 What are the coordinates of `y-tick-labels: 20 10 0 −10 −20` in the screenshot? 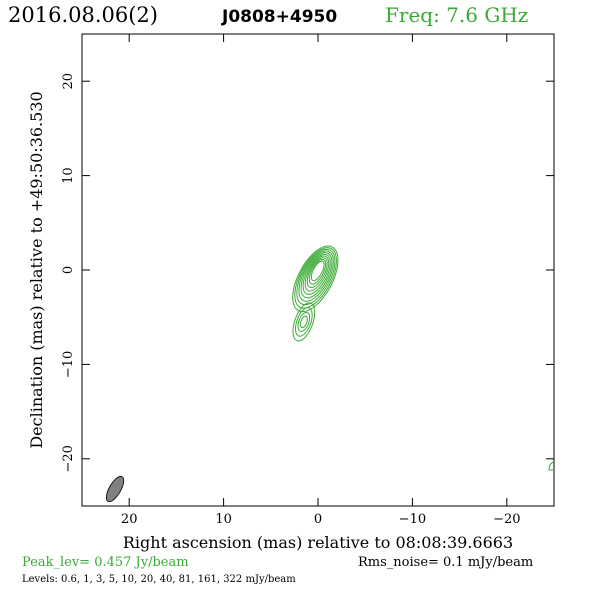 It's located at (68, 273).